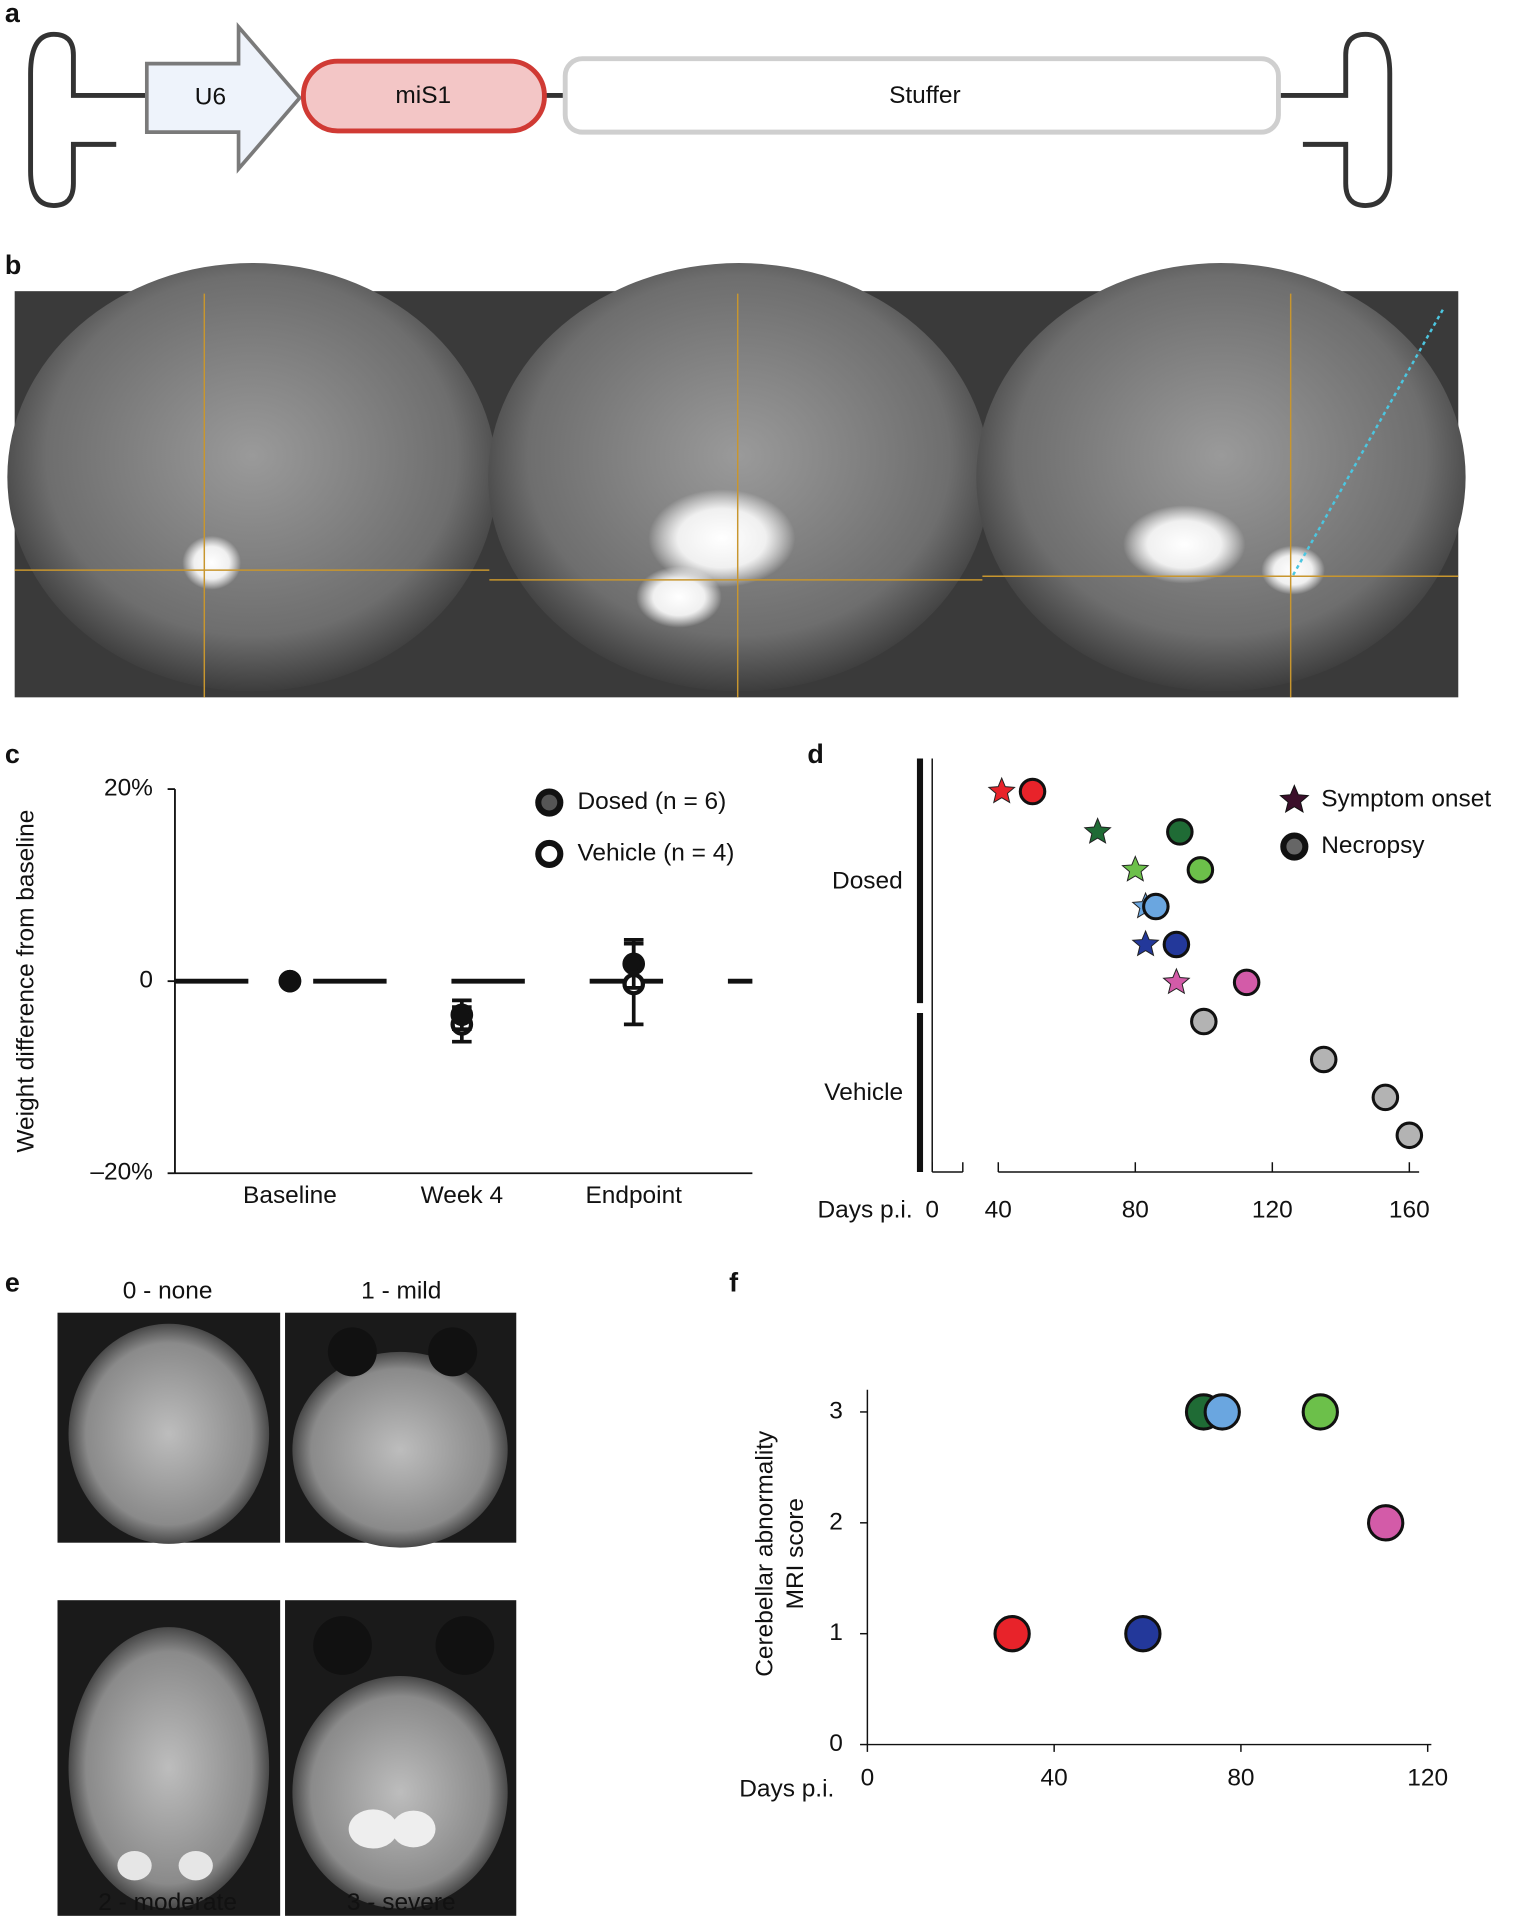 This screenshot has height=1920, width=1517. What do you see at coordinates (121, 1172) in the screenshot?
I see `y-tick-label: –20%` at bounding box center [121, 1172].